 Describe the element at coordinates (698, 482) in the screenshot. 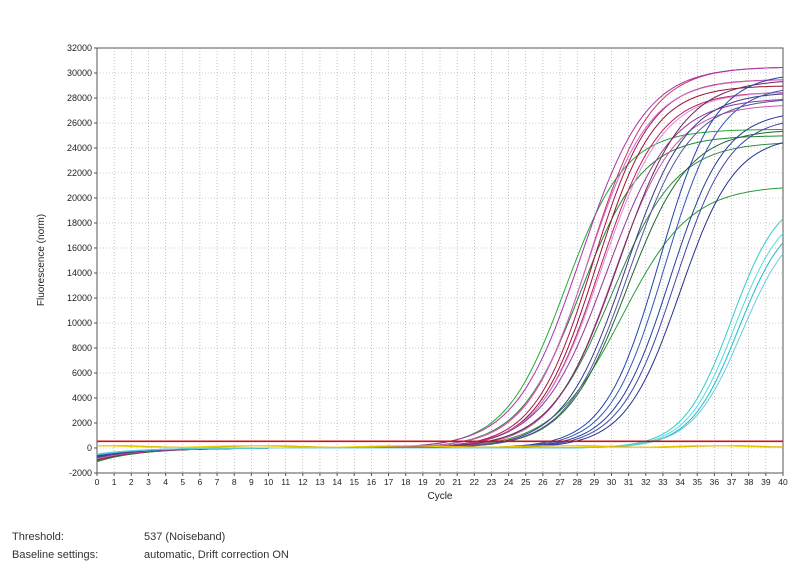

I see `x-tick-label: 35` at that location.